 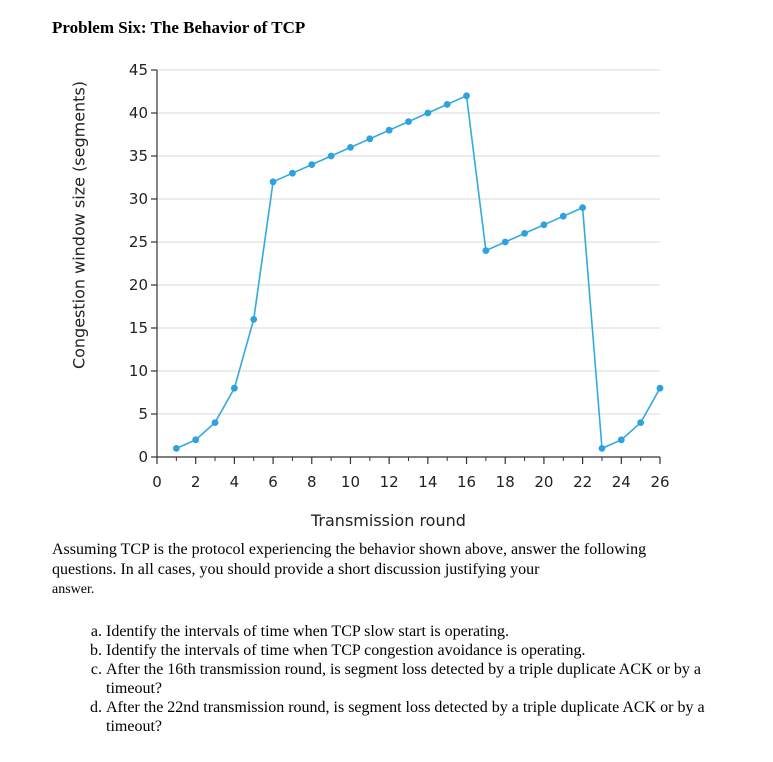 What do you see at coordinates (235, 482) in the screenshot?
I see `x-tick-label-4: 4` at bounding box center [235, 482].